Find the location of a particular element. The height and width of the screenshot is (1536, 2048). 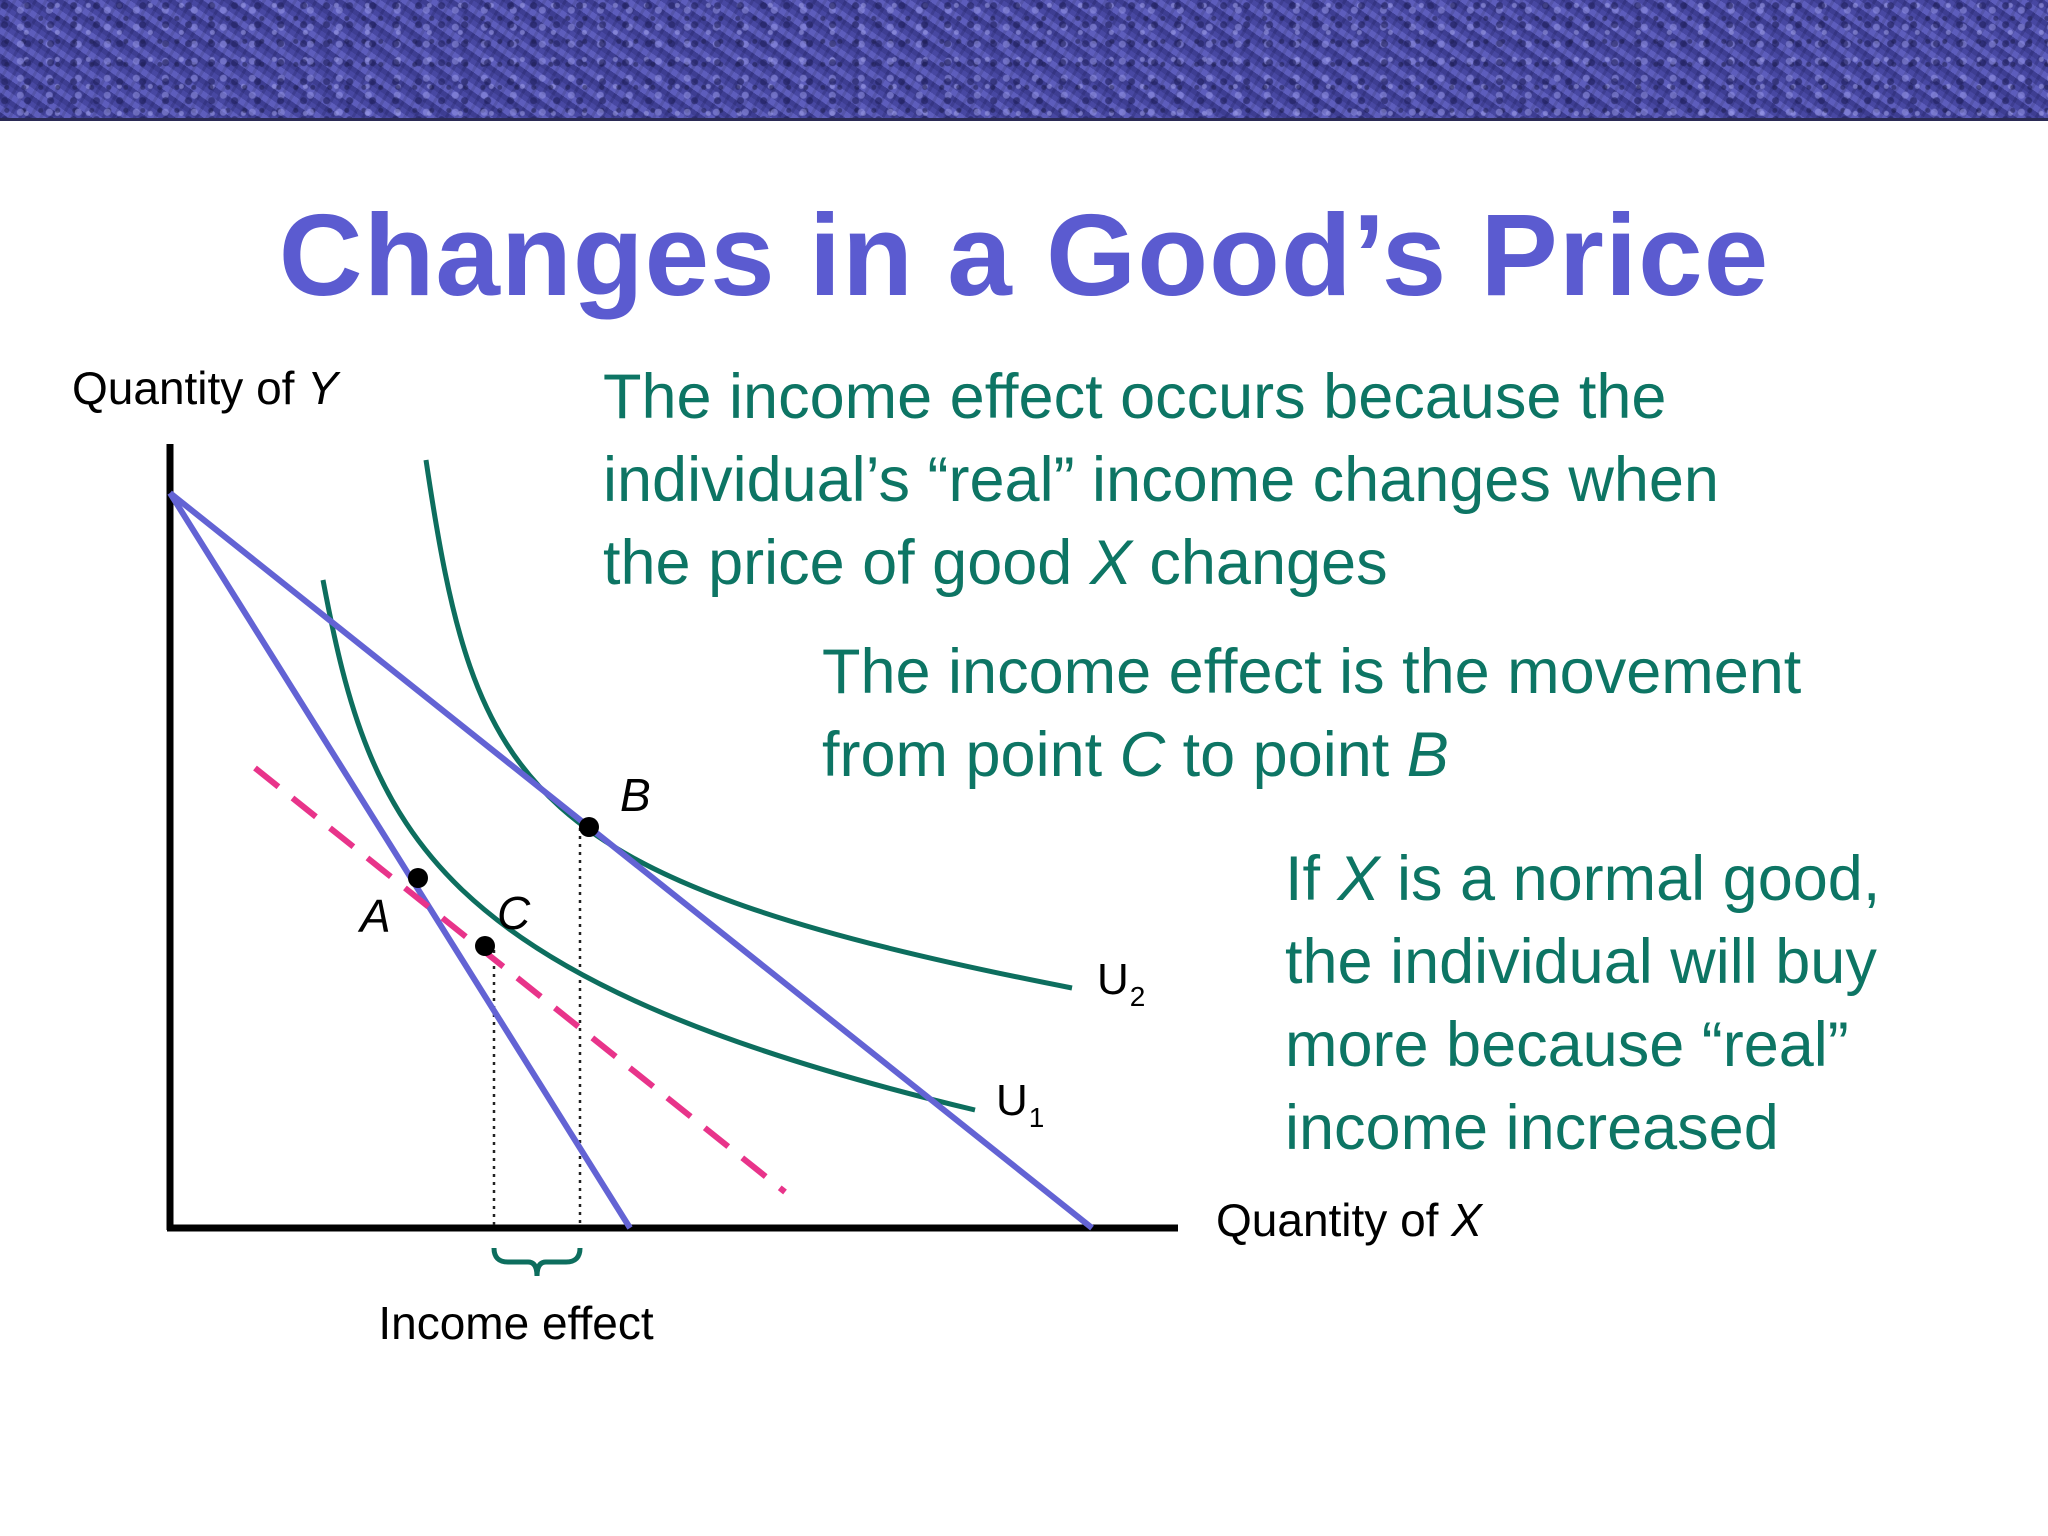

variable-text: C is located at coordinates (1142, 755).